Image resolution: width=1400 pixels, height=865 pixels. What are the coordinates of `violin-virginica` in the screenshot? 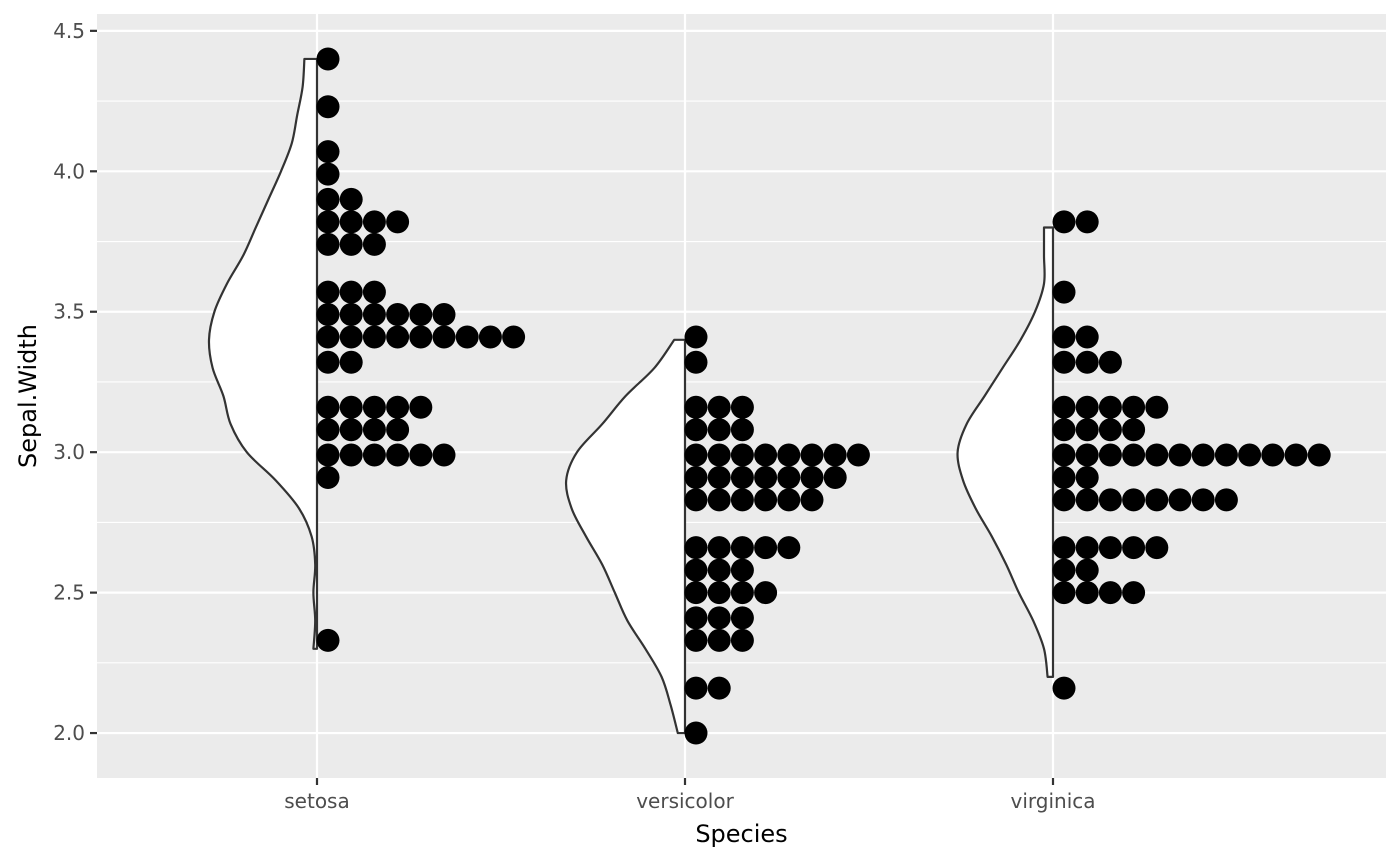 It's located at (1005, 452).